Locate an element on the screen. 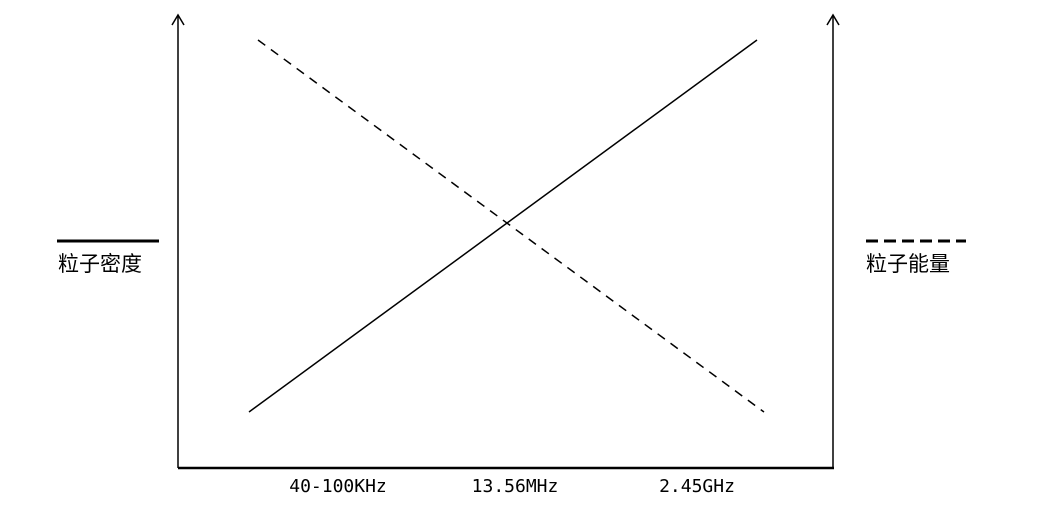 The height and width of the screenshot is (506, 1043). left-y-axis is located at coordinates (178, 240).